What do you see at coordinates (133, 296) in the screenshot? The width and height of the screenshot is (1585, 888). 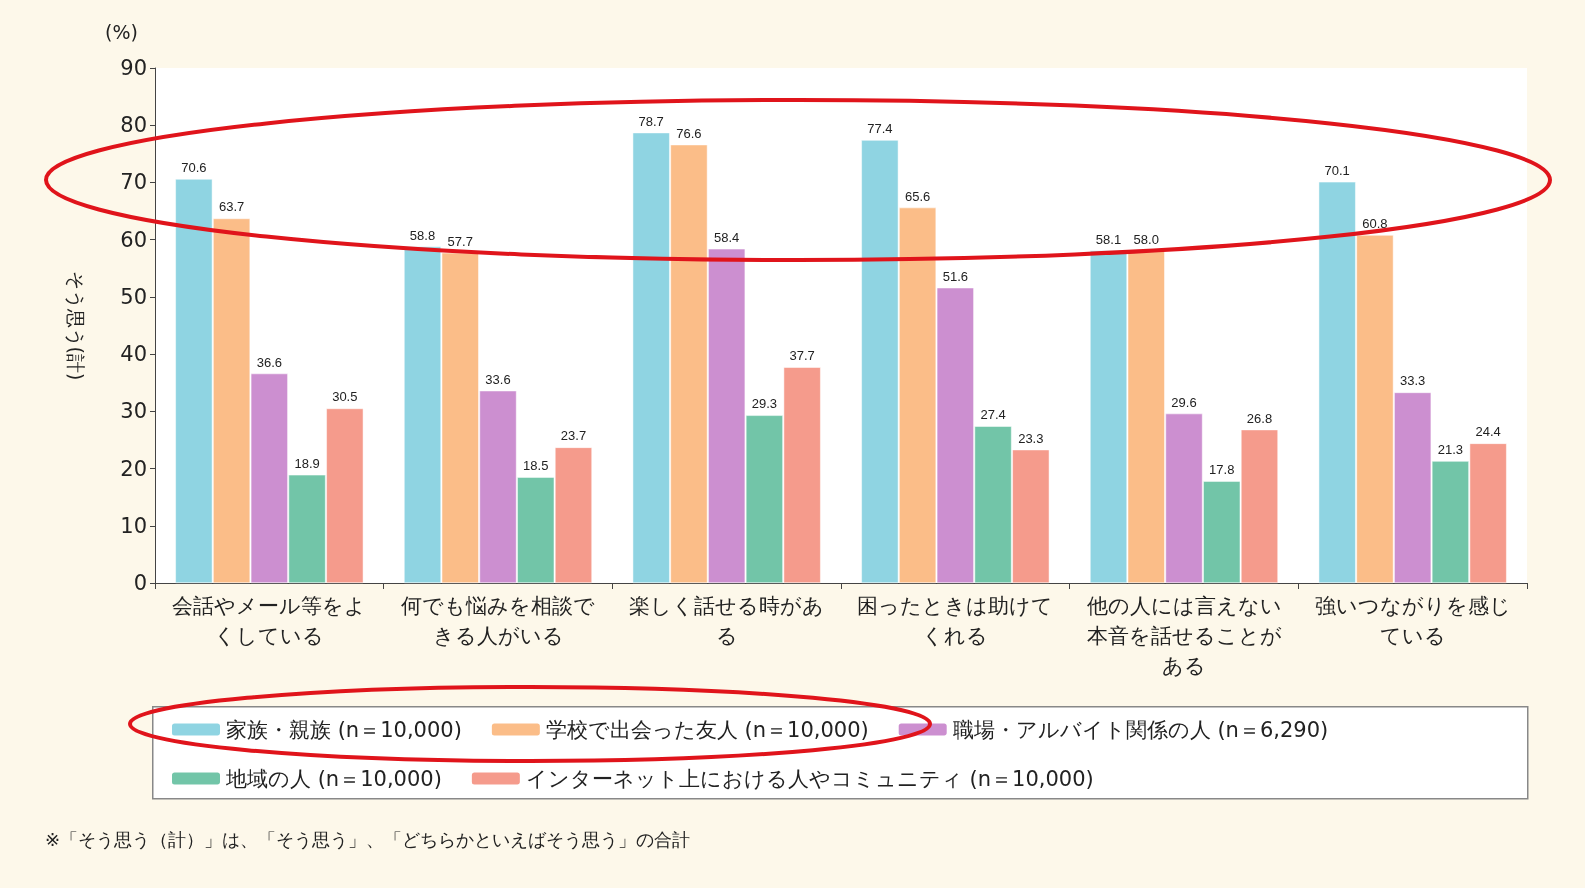 I see `y-tick-label: 50` at bounding box center [133, 296].